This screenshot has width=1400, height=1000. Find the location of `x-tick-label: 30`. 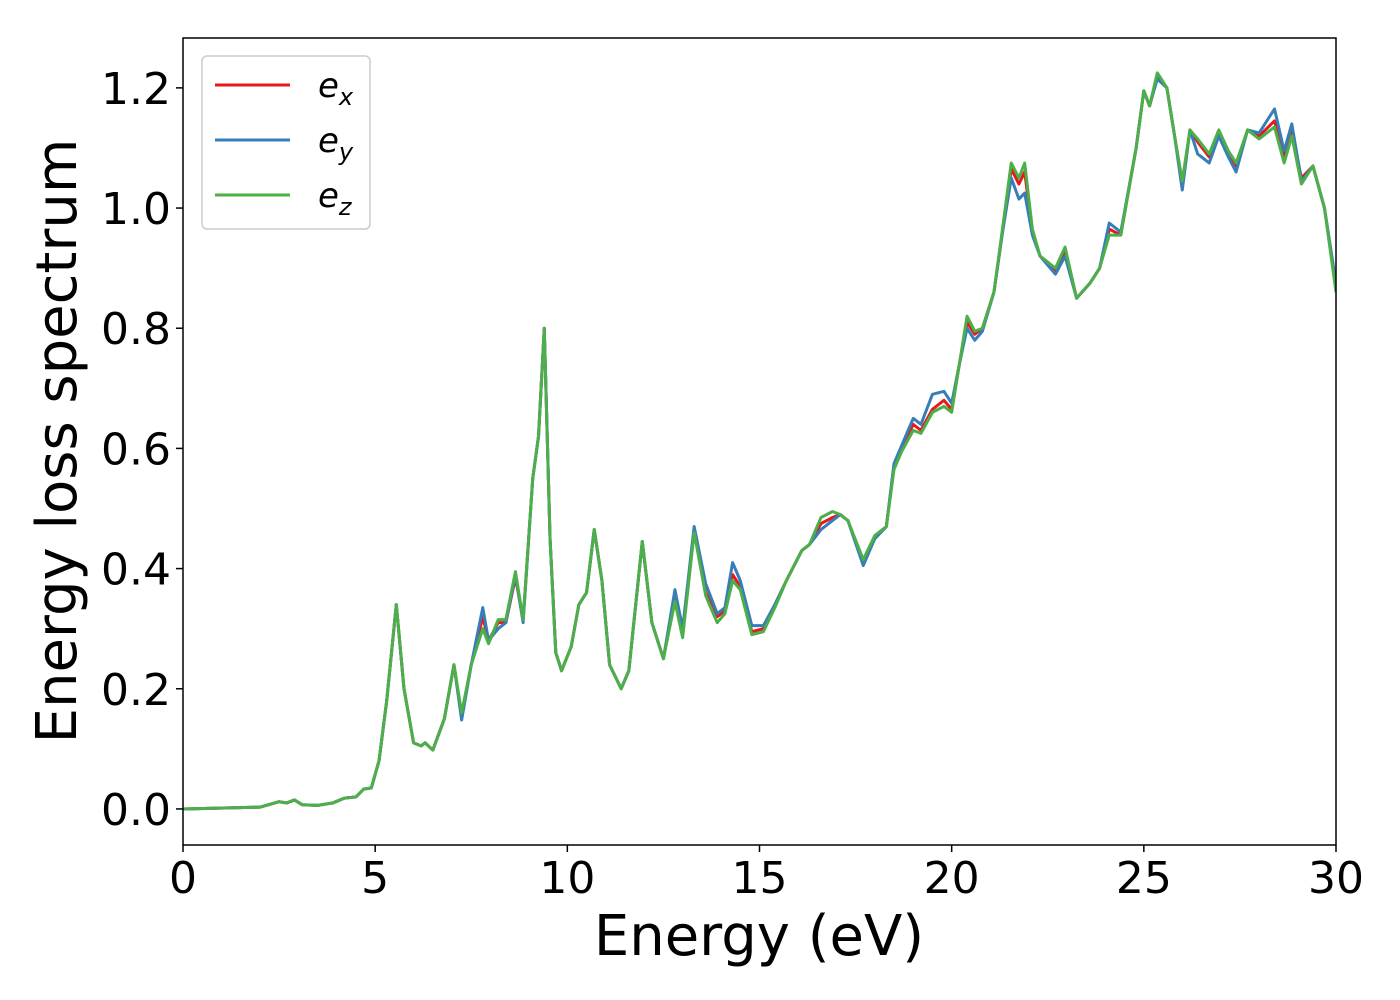

x-tick-label: 30 is located at coordinates (1336, 878).